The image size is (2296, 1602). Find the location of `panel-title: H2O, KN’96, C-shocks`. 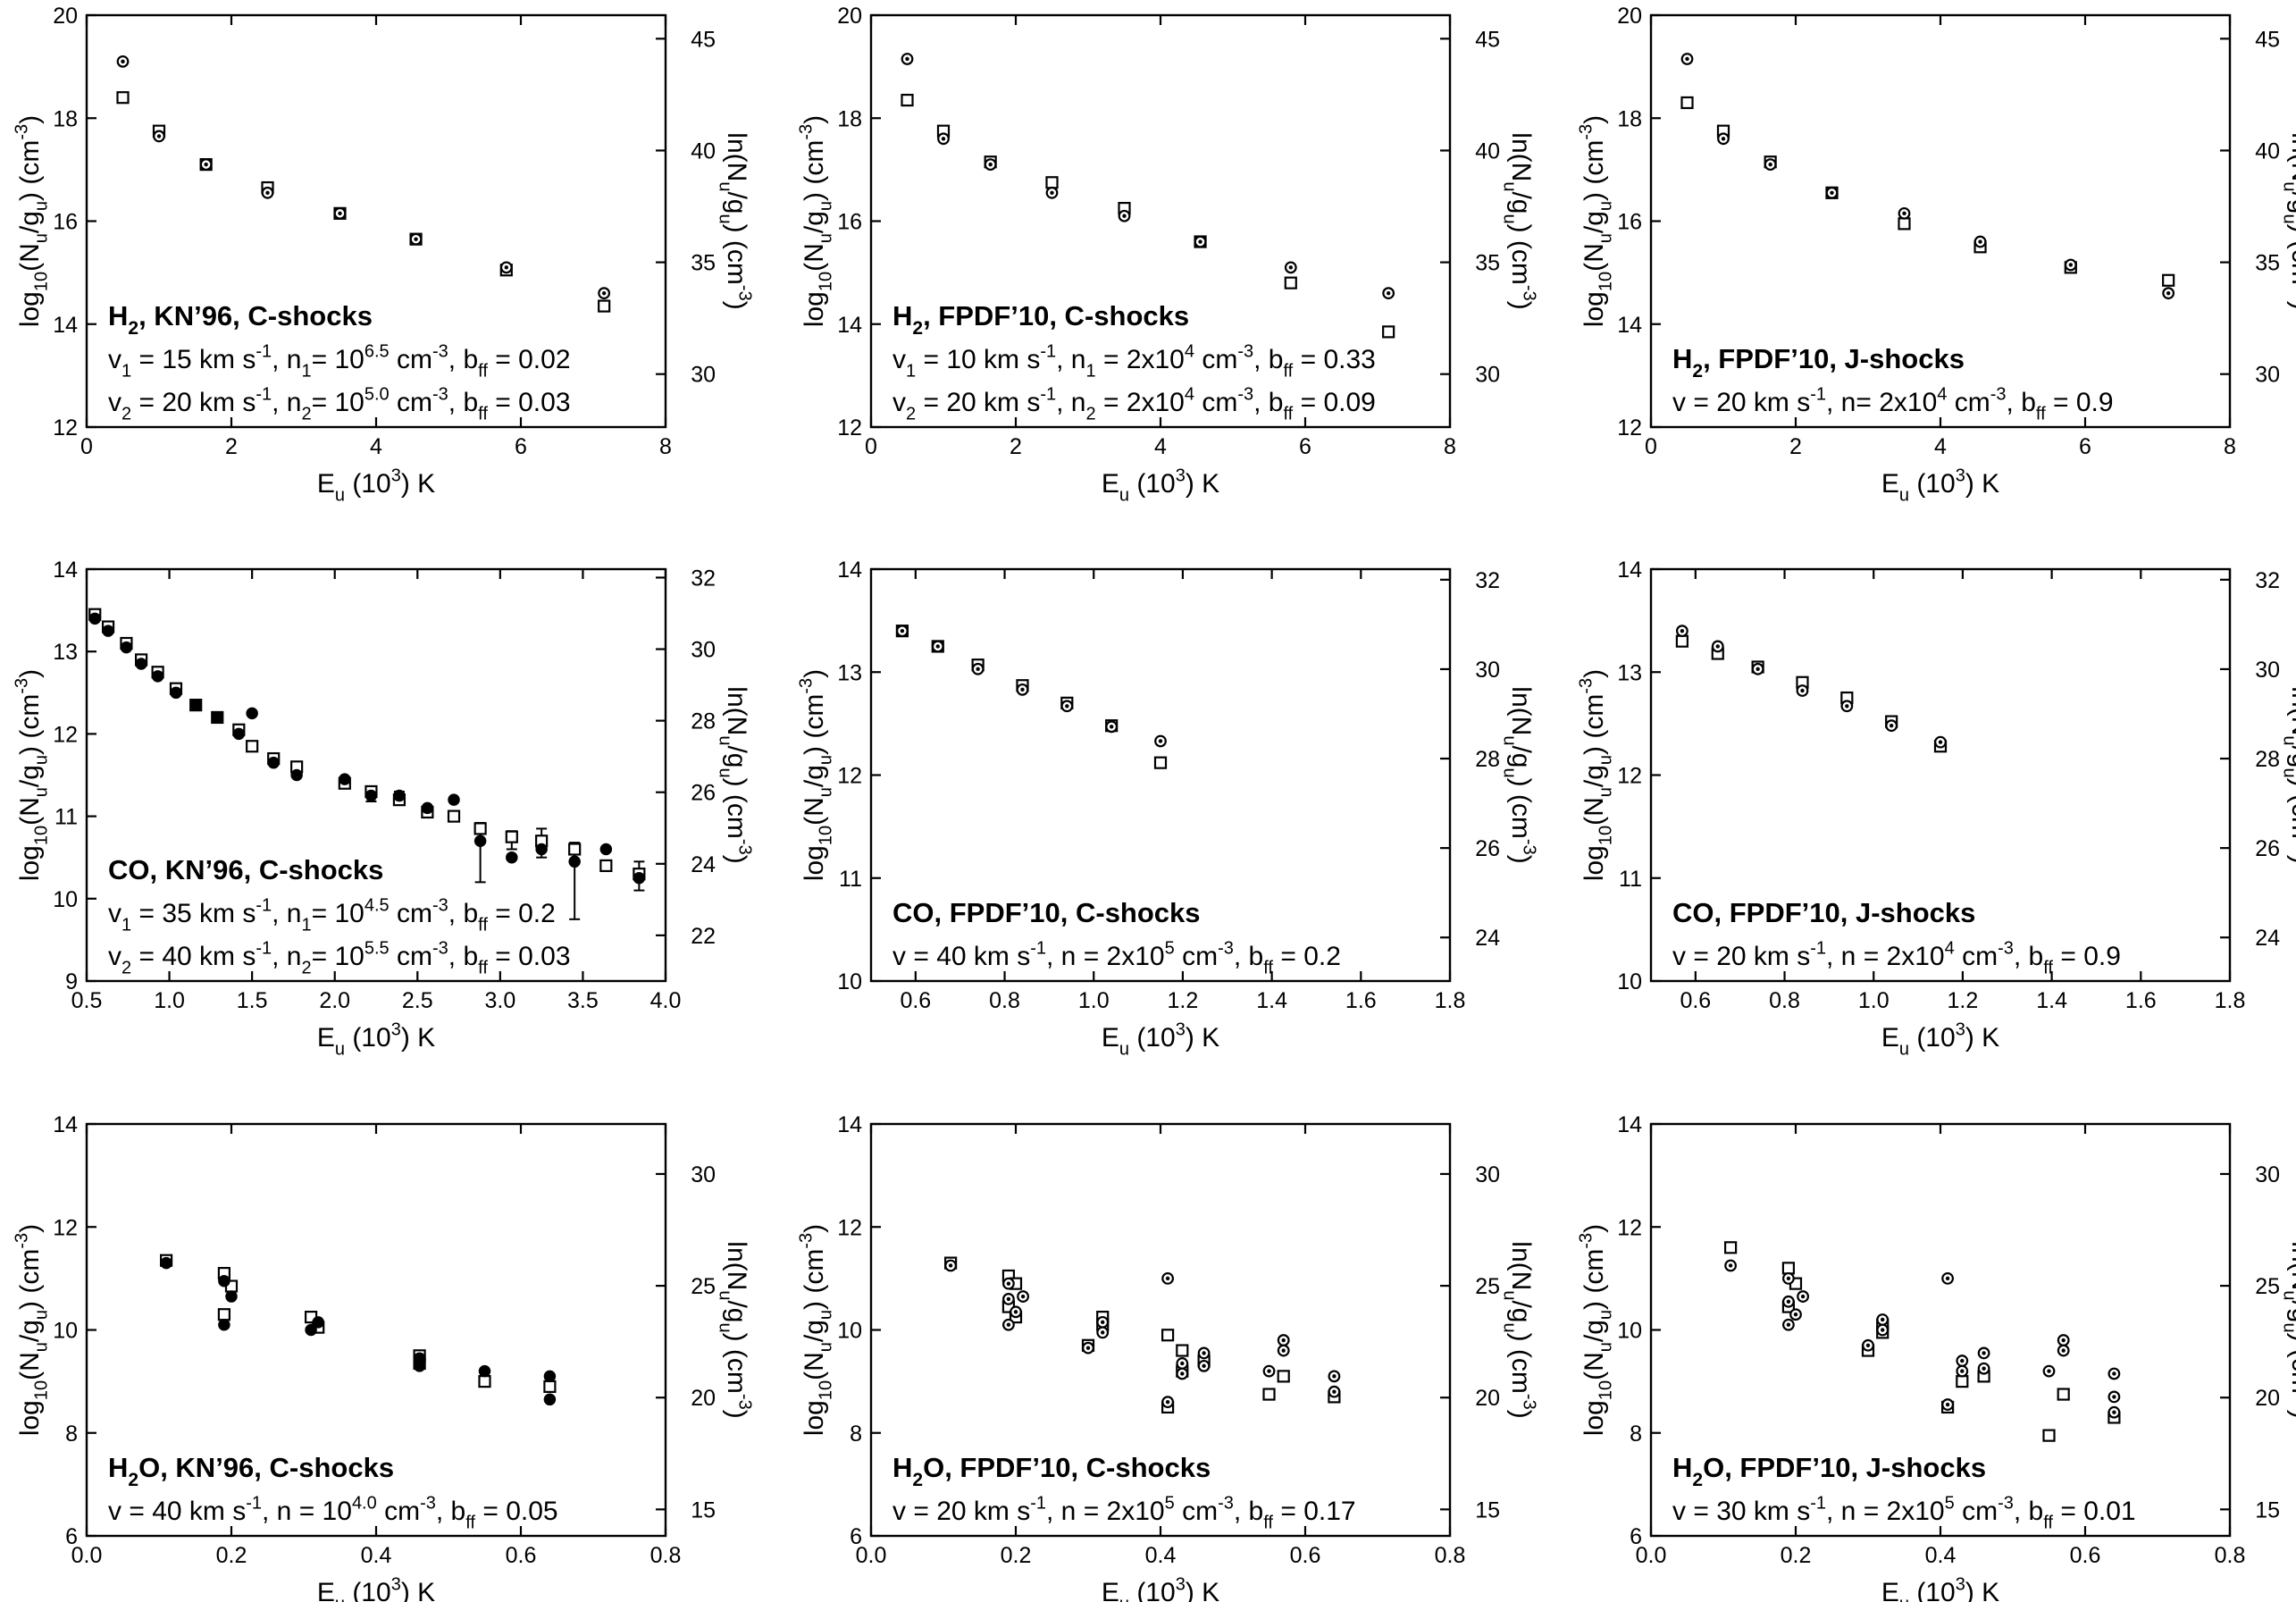

panel-title: H2O, KN’96, C-shocks is located at coordinates (251, 1471).